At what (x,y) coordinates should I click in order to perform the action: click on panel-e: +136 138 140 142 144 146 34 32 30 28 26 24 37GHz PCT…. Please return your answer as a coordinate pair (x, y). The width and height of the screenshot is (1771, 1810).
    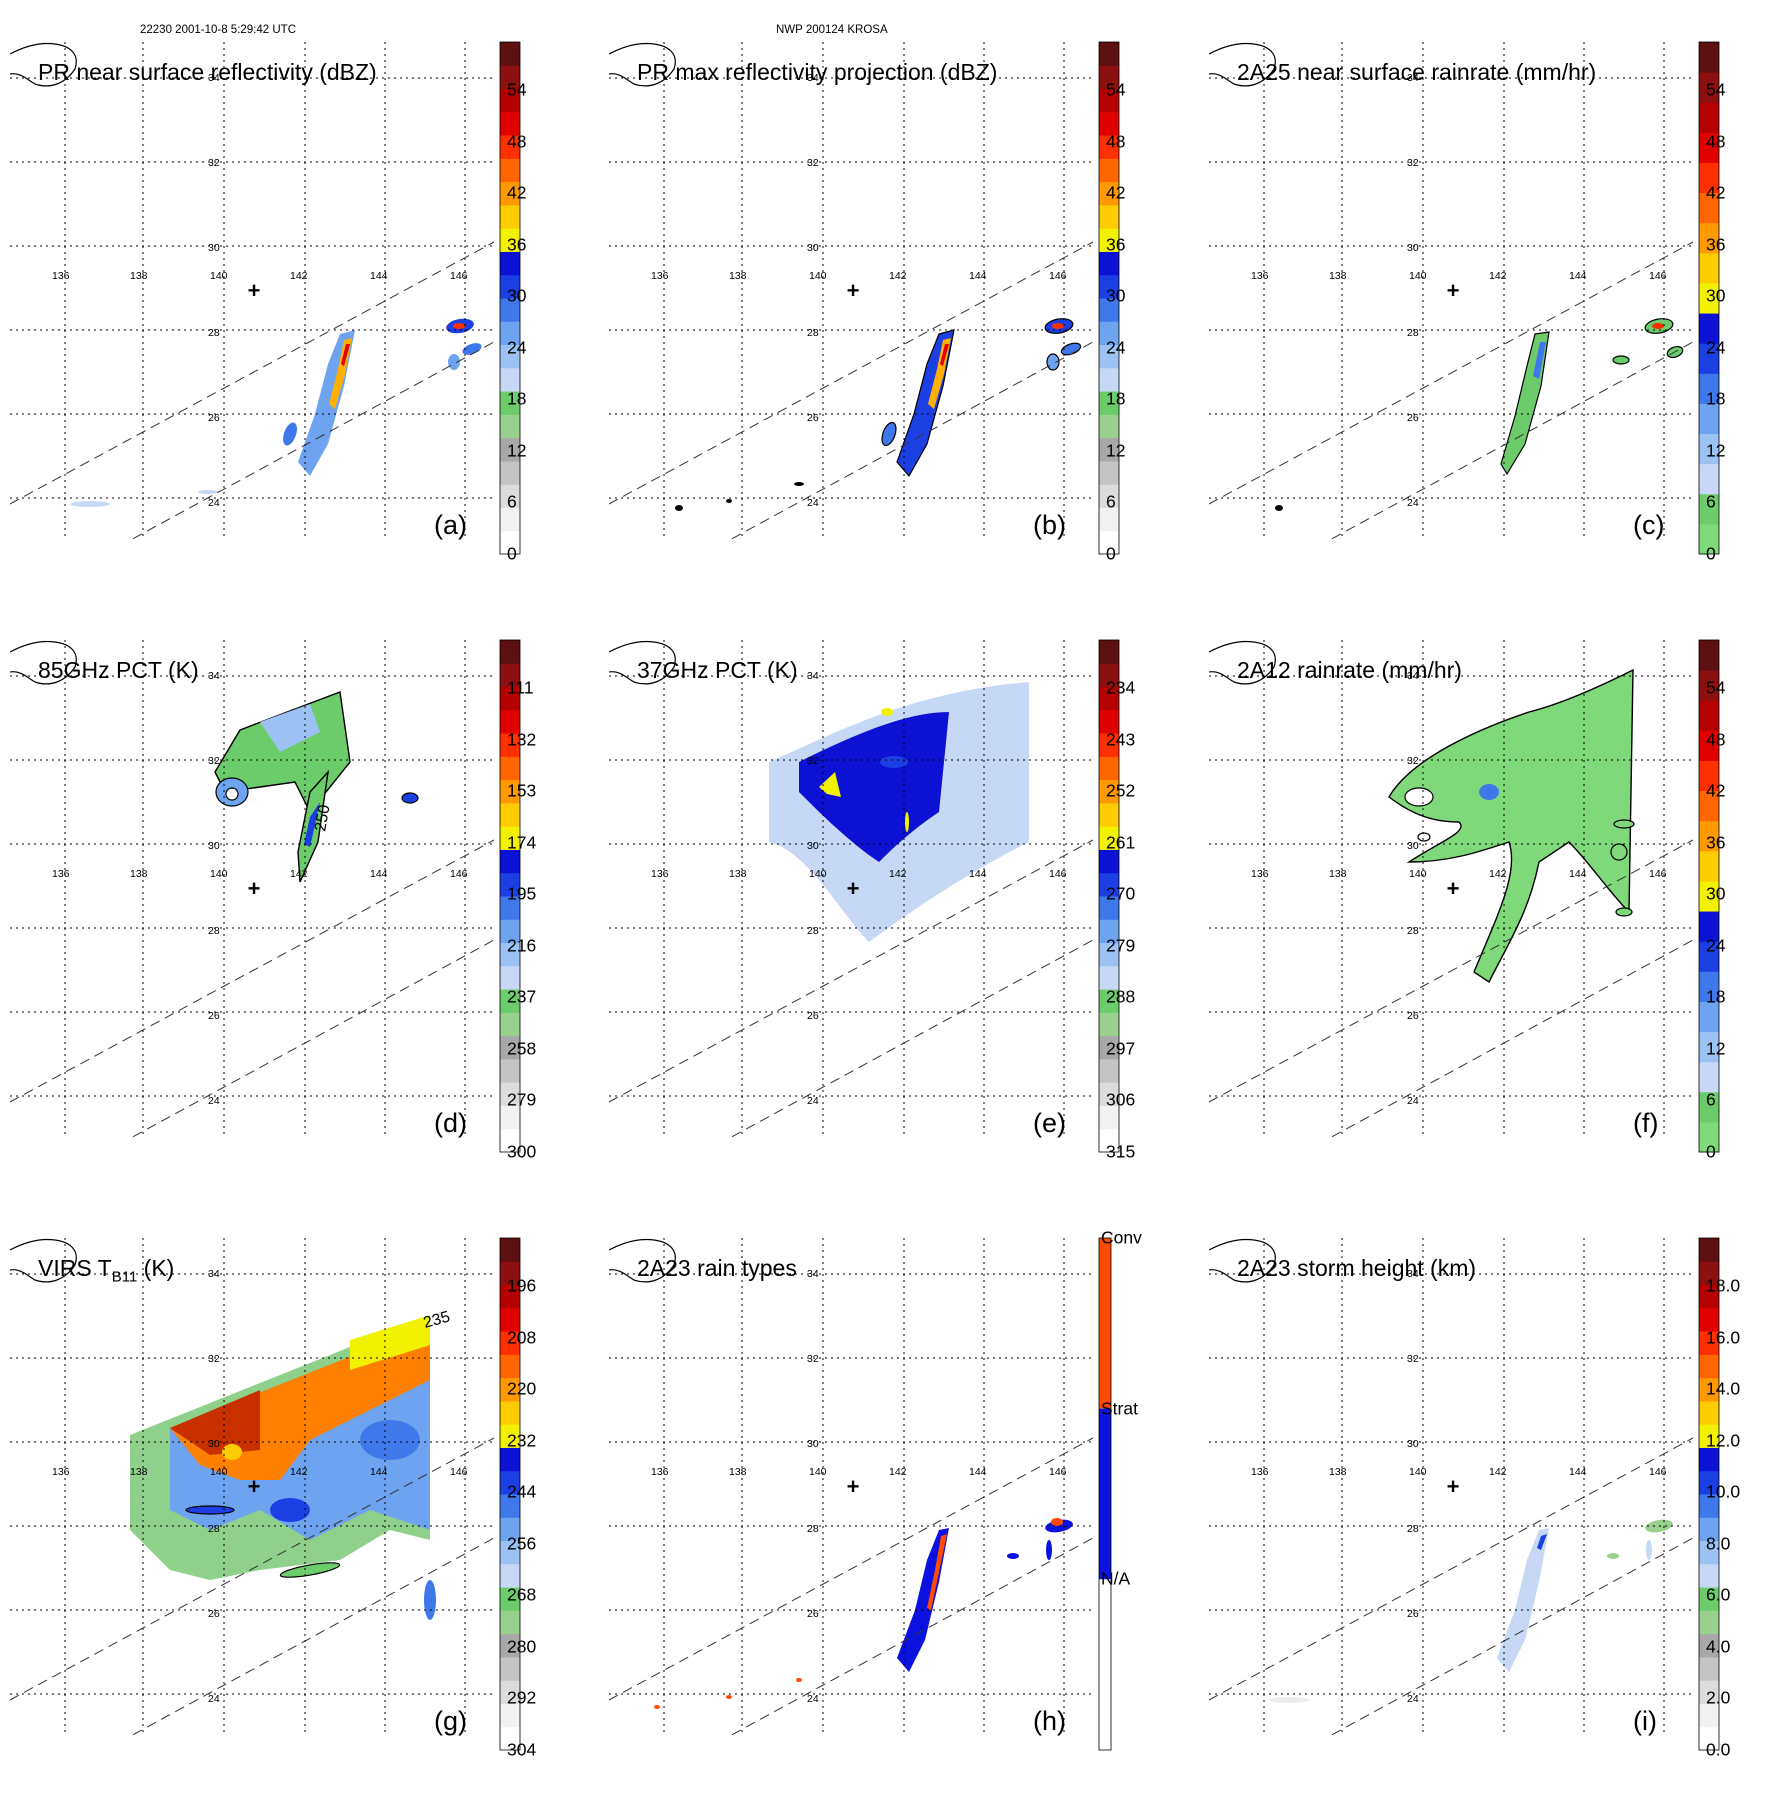
    Looking at the image, I should click on (909, 912).